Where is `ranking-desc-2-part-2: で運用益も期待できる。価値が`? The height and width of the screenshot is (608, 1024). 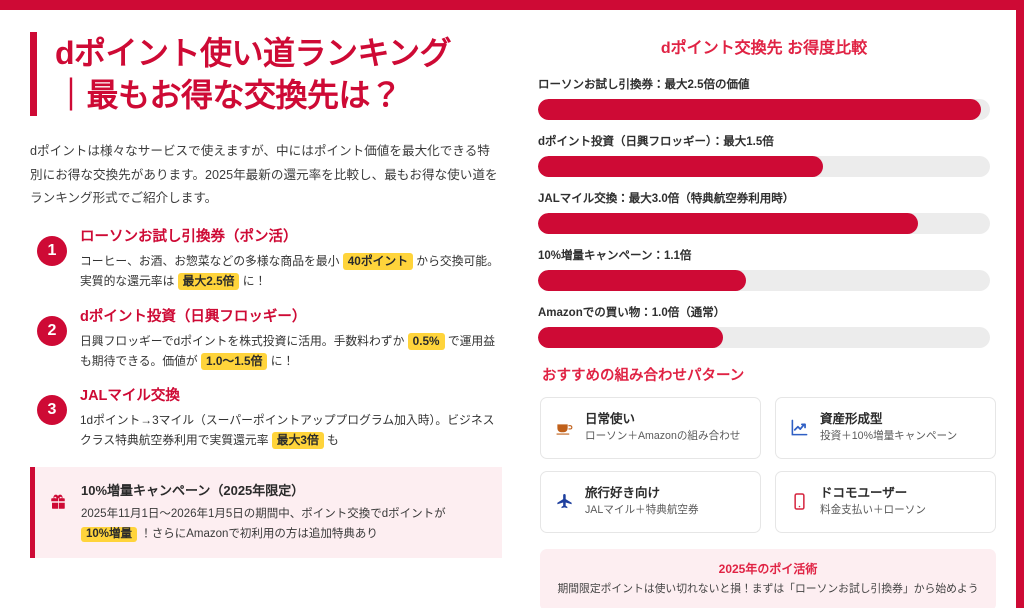 ranking-desc-2-part-2: で運用益も期待できる。価値が is located at coordinates (288, 350).